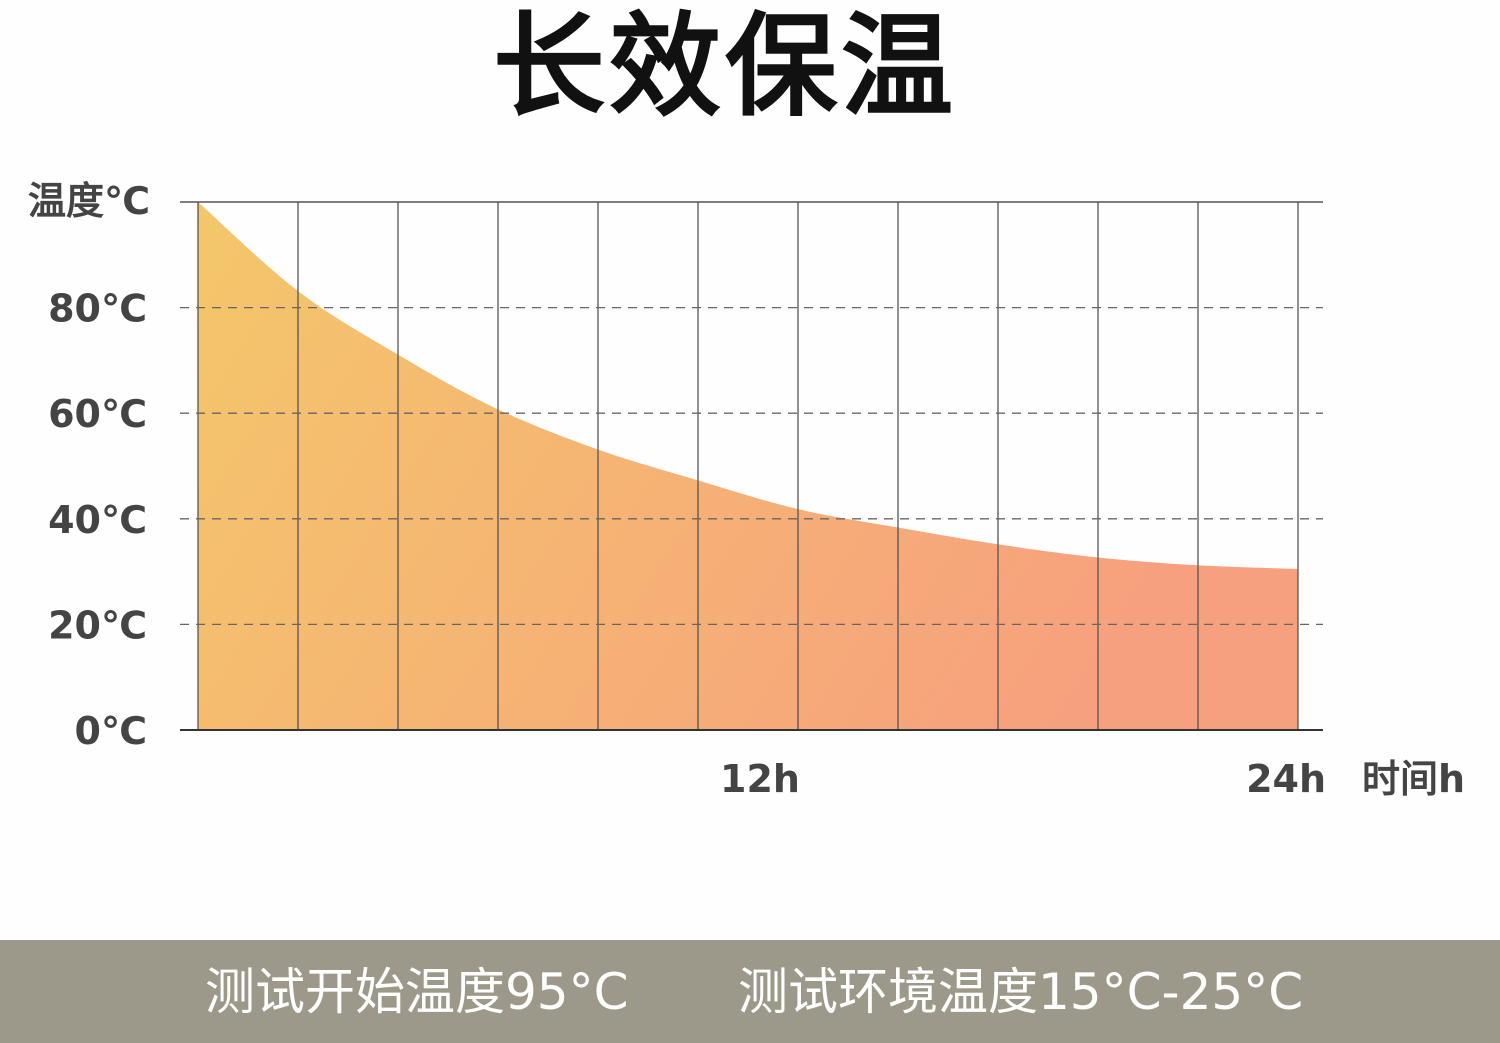 The height and width of the screenshot is (1043, 1500). I want to click on ambient-temp-note: 测试环境温度15°C-25°C, so click(1021, 992).